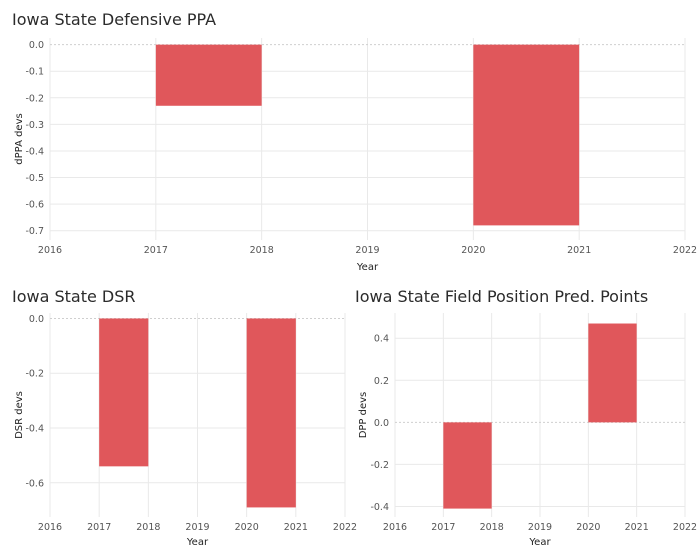  Describe the element at coordinates (502, 296) in the screenshot. I see `chart-title-field-position: Iowa State Field Position Pred. Points` at that location.